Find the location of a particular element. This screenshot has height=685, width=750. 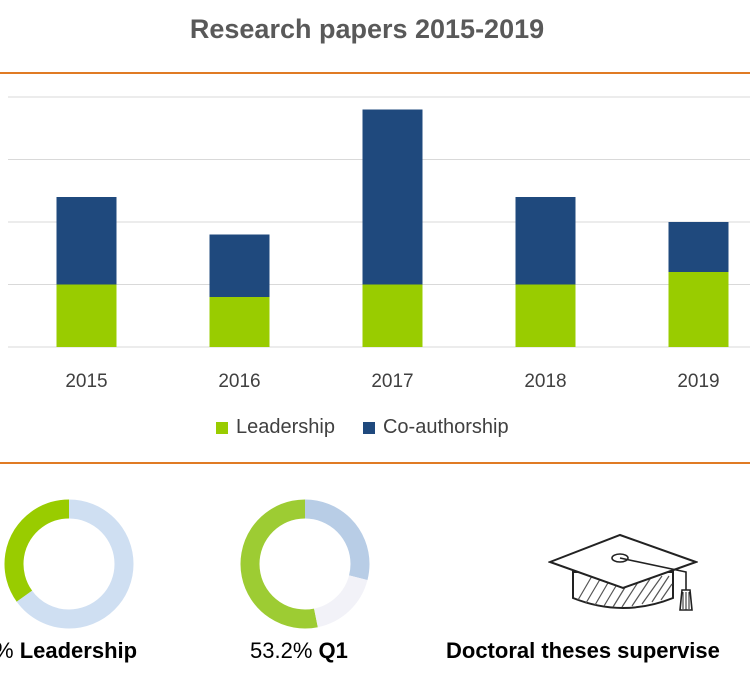

bar-co-authorship-2017 is located at coordinates (392, 197).